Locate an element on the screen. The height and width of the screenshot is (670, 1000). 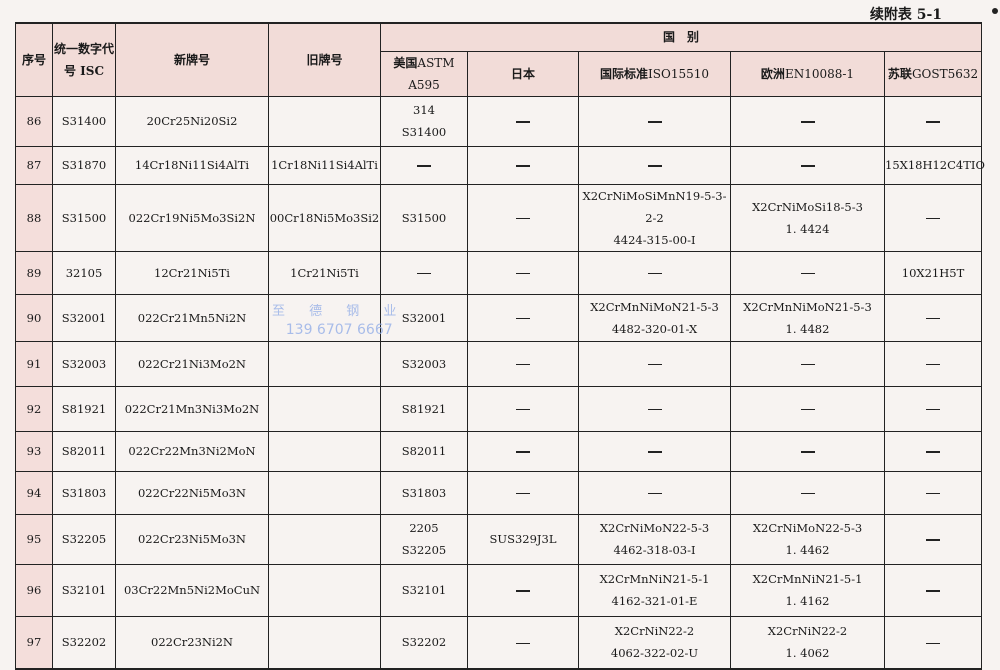
cell-us: 2205 S32205 is located at coordinates (424, 539).